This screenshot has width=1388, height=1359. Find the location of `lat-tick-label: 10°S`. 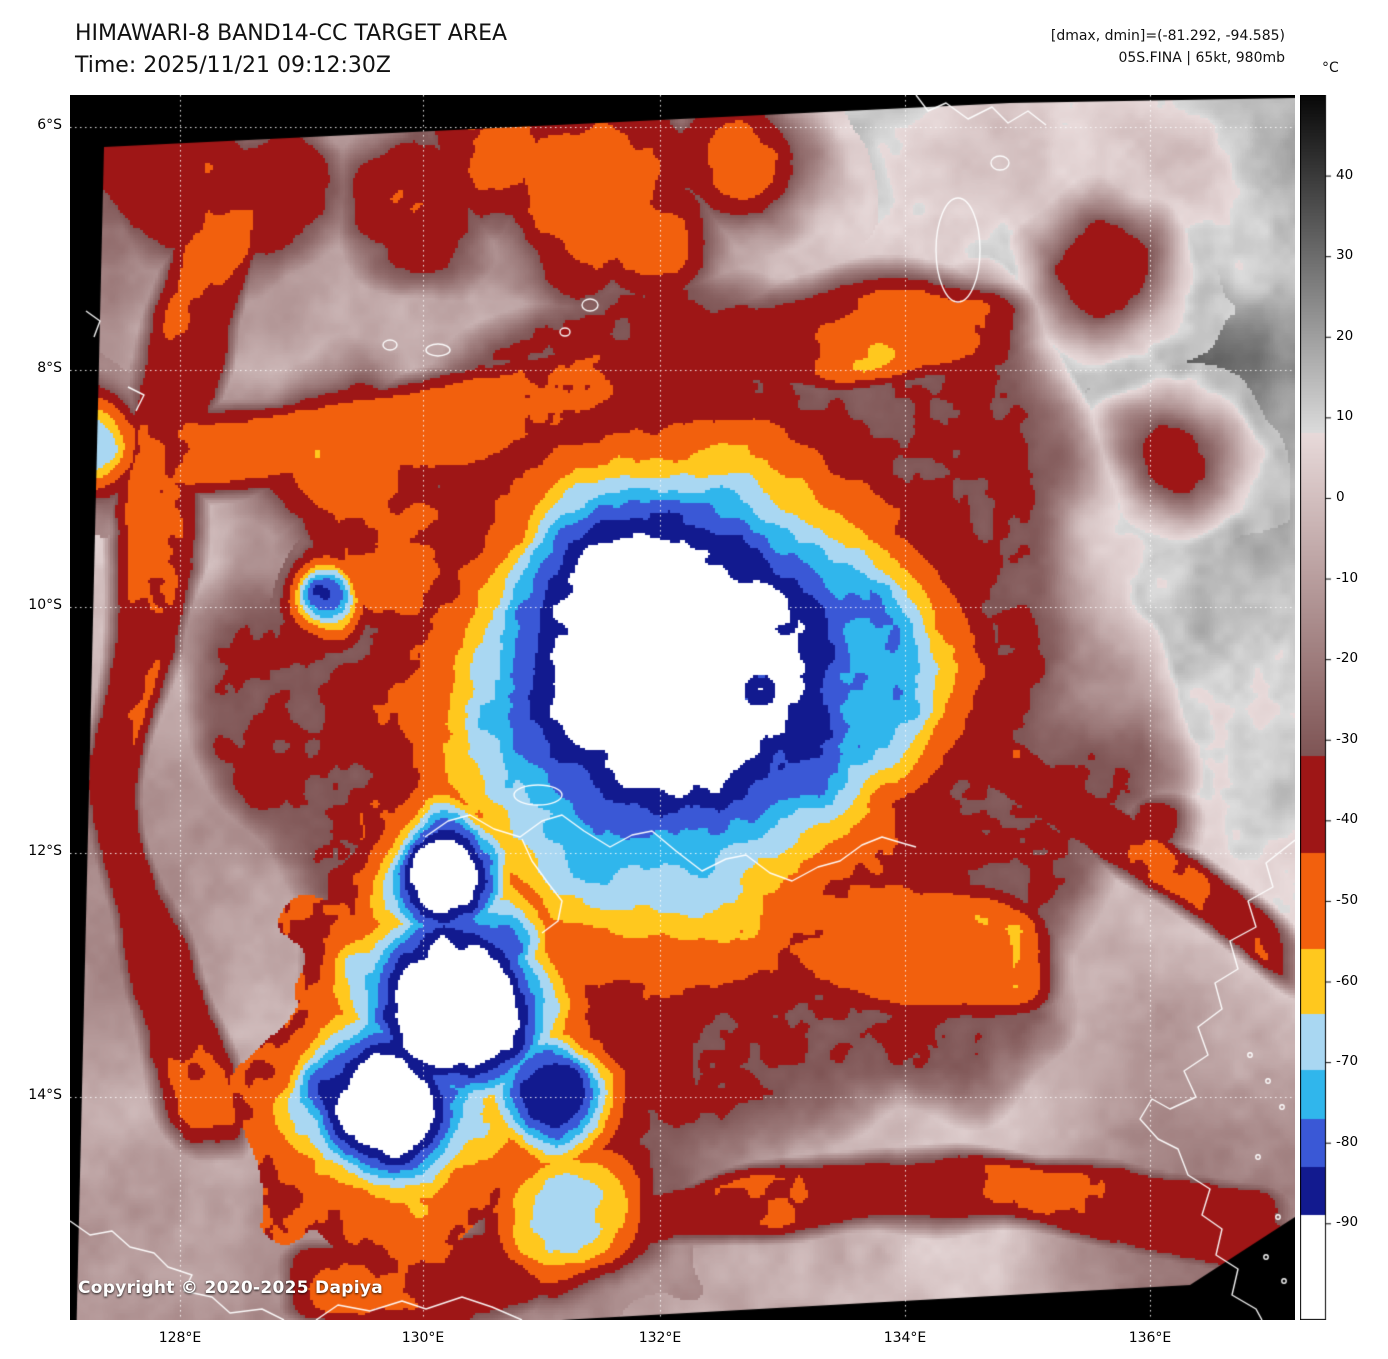

lat-tick-label: 10°S is located at coordinates (45, 605).